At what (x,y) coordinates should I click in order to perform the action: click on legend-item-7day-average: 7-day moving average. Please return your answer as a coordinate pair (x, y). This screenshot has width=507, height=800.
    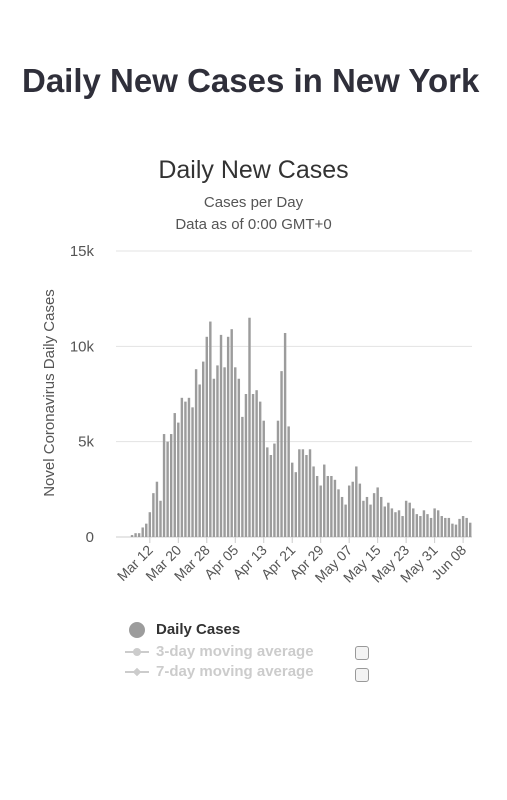
    Looking at the image, I should click on (255, 672).